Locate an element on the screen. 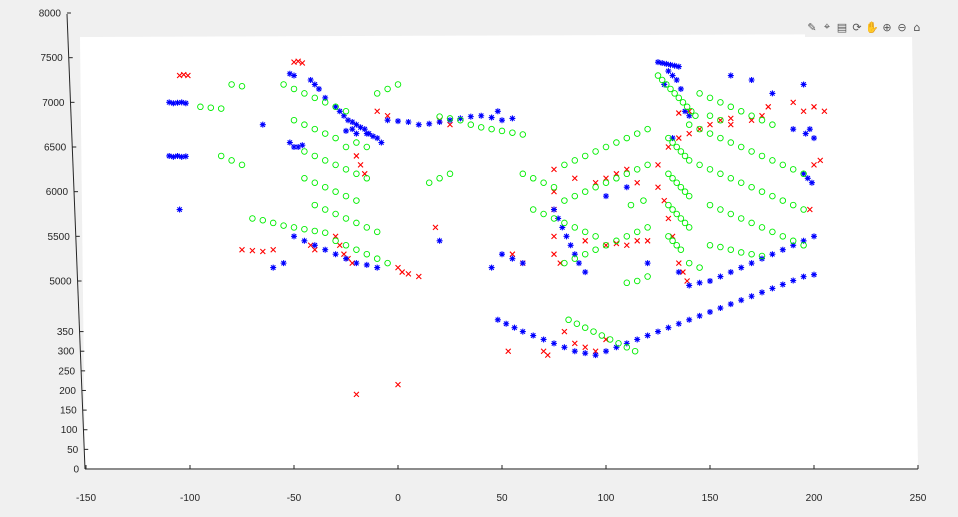  rotate-3d-icon: ⟳ is located at coordinates (857, 27).